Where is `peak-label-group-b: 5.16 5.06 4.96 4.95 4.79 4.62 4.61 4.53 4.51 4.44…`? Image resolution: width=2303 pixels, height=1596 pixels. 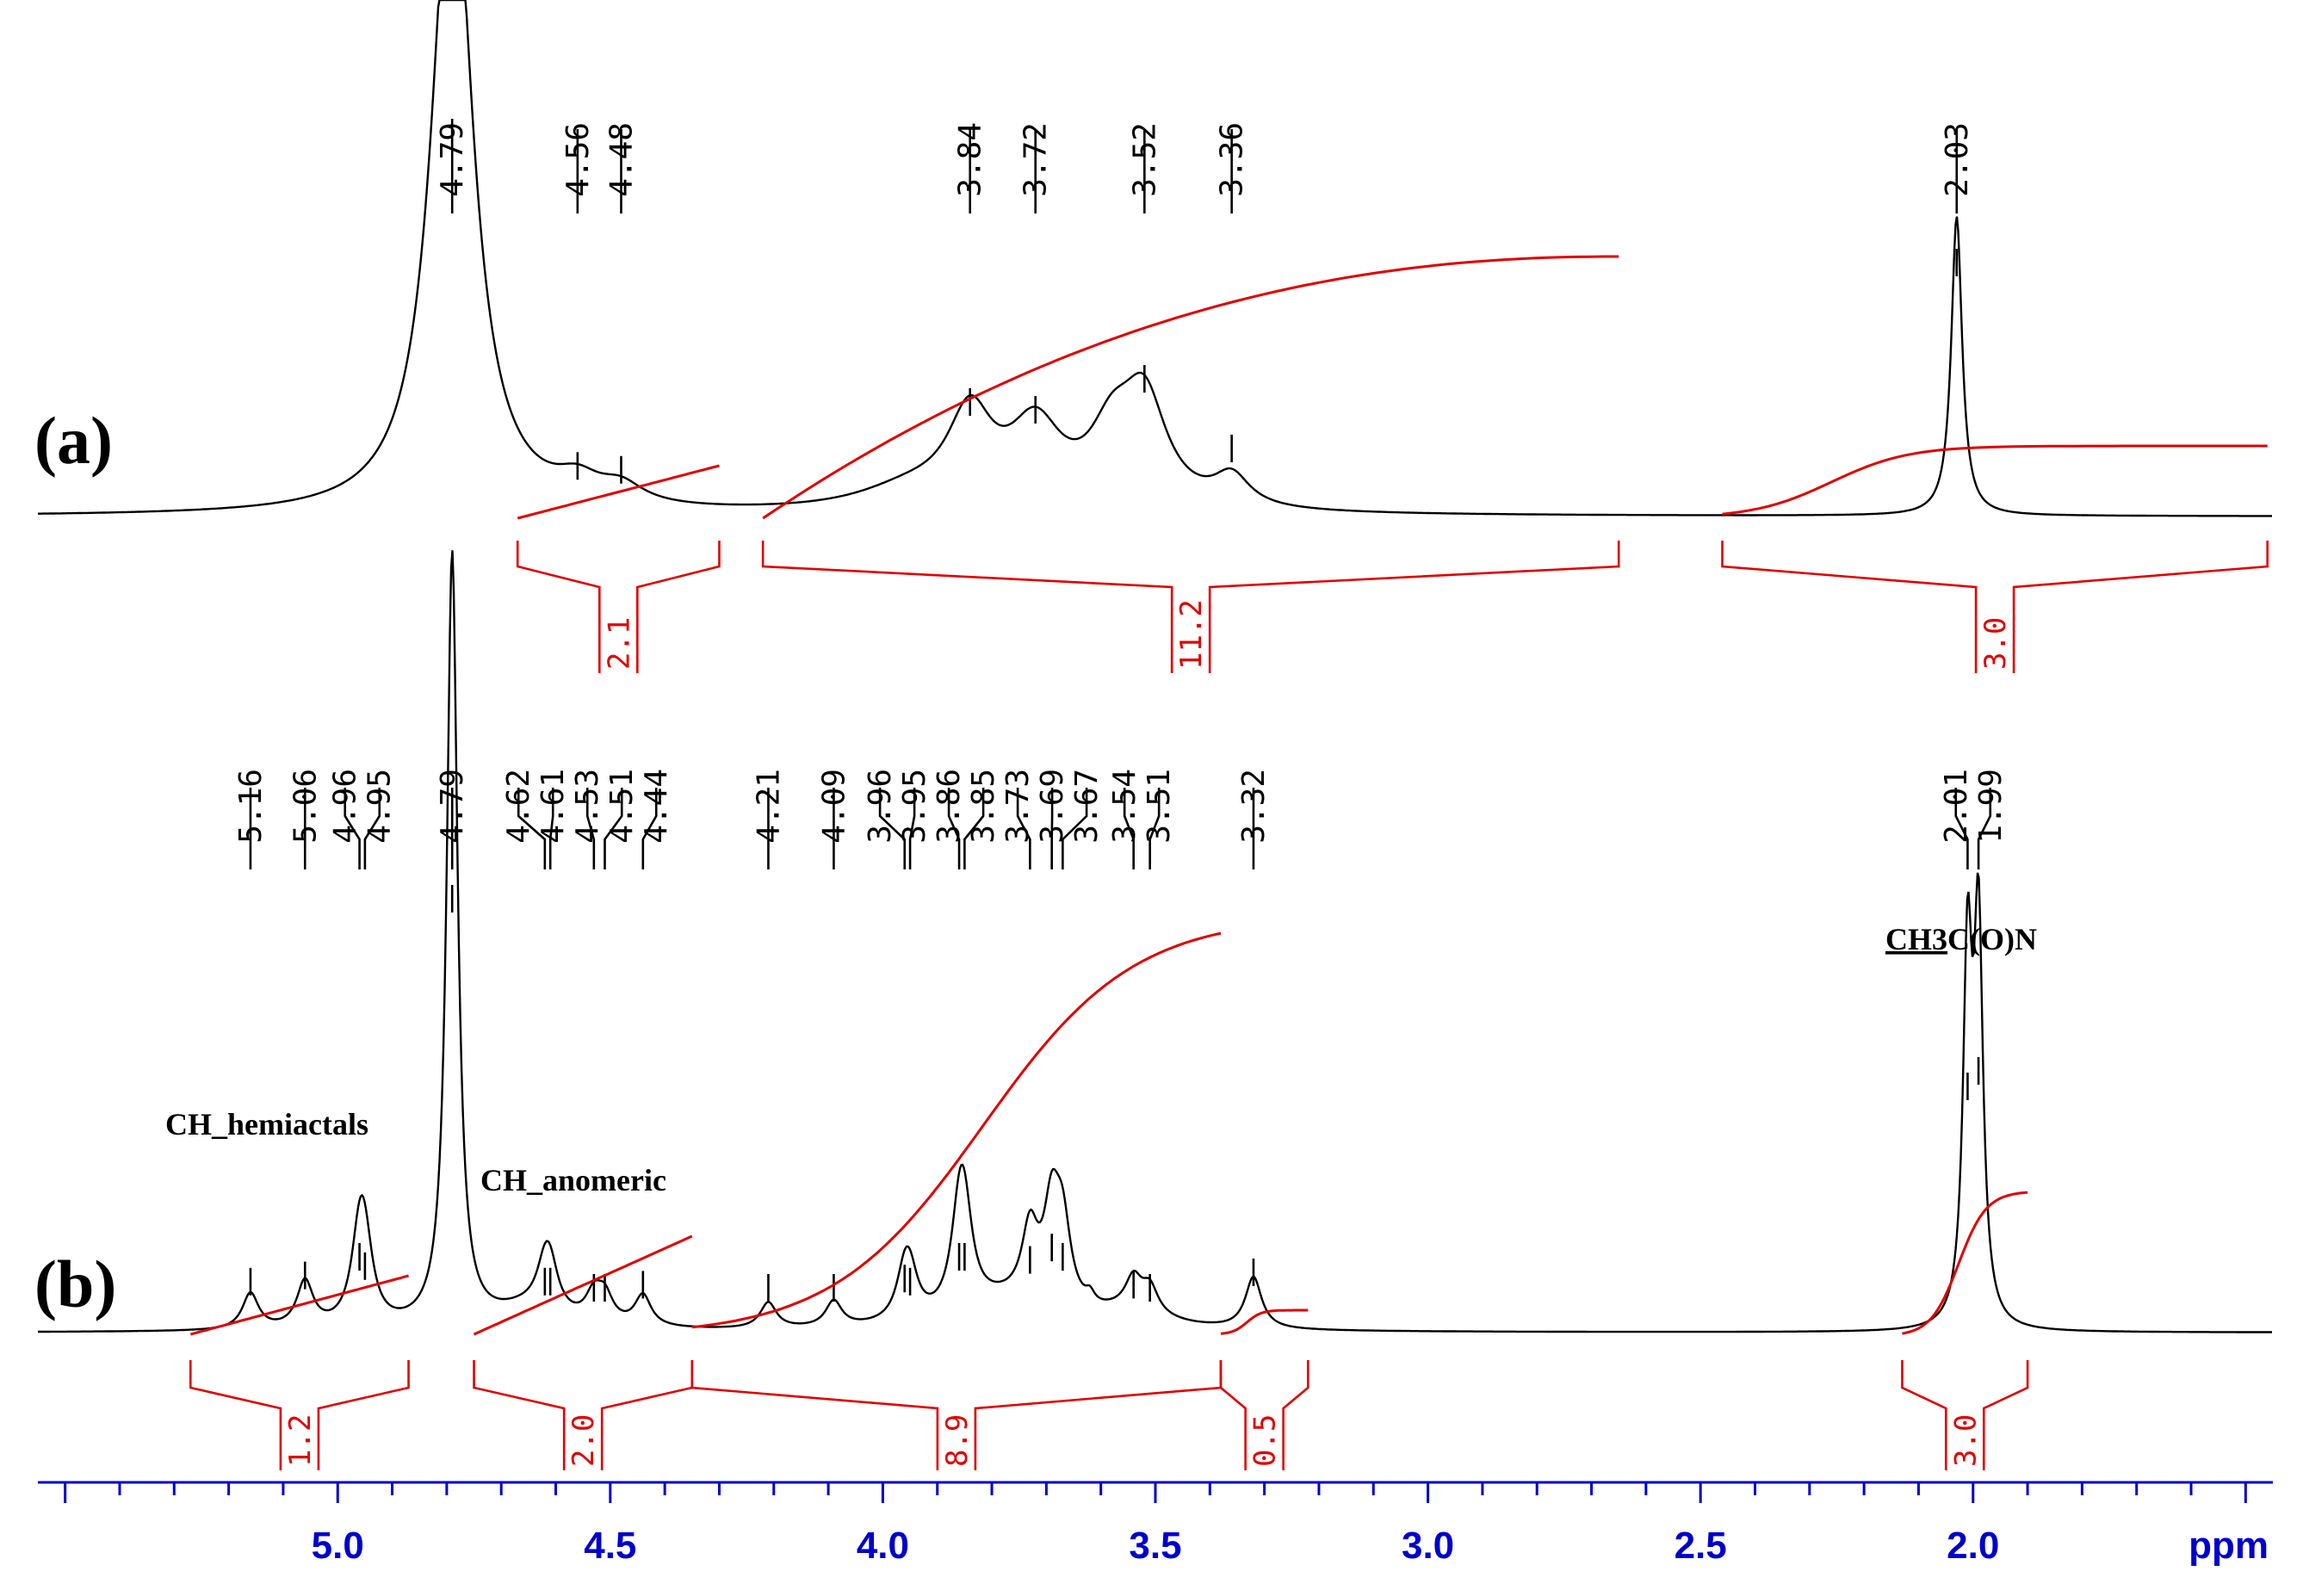 peak-label-group-b: 5.16 5.06 4.96 4.95 4.79 4.62 4.61 4.53 4.51 4.44… is located at coordinates (1121, 806).